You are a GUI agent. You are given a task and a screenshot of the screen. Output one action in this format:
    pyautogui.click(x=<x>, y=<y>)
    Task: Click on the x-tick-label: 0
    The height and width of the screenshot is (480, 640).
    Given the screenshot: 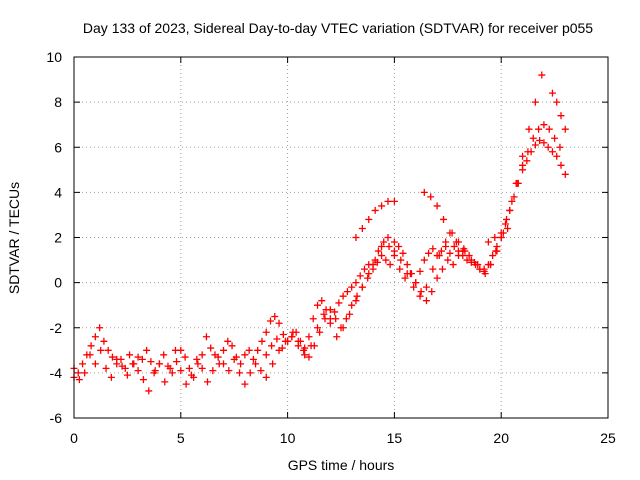 What is the action you would take?
    pyautogui.click(x=74, y=438)
    